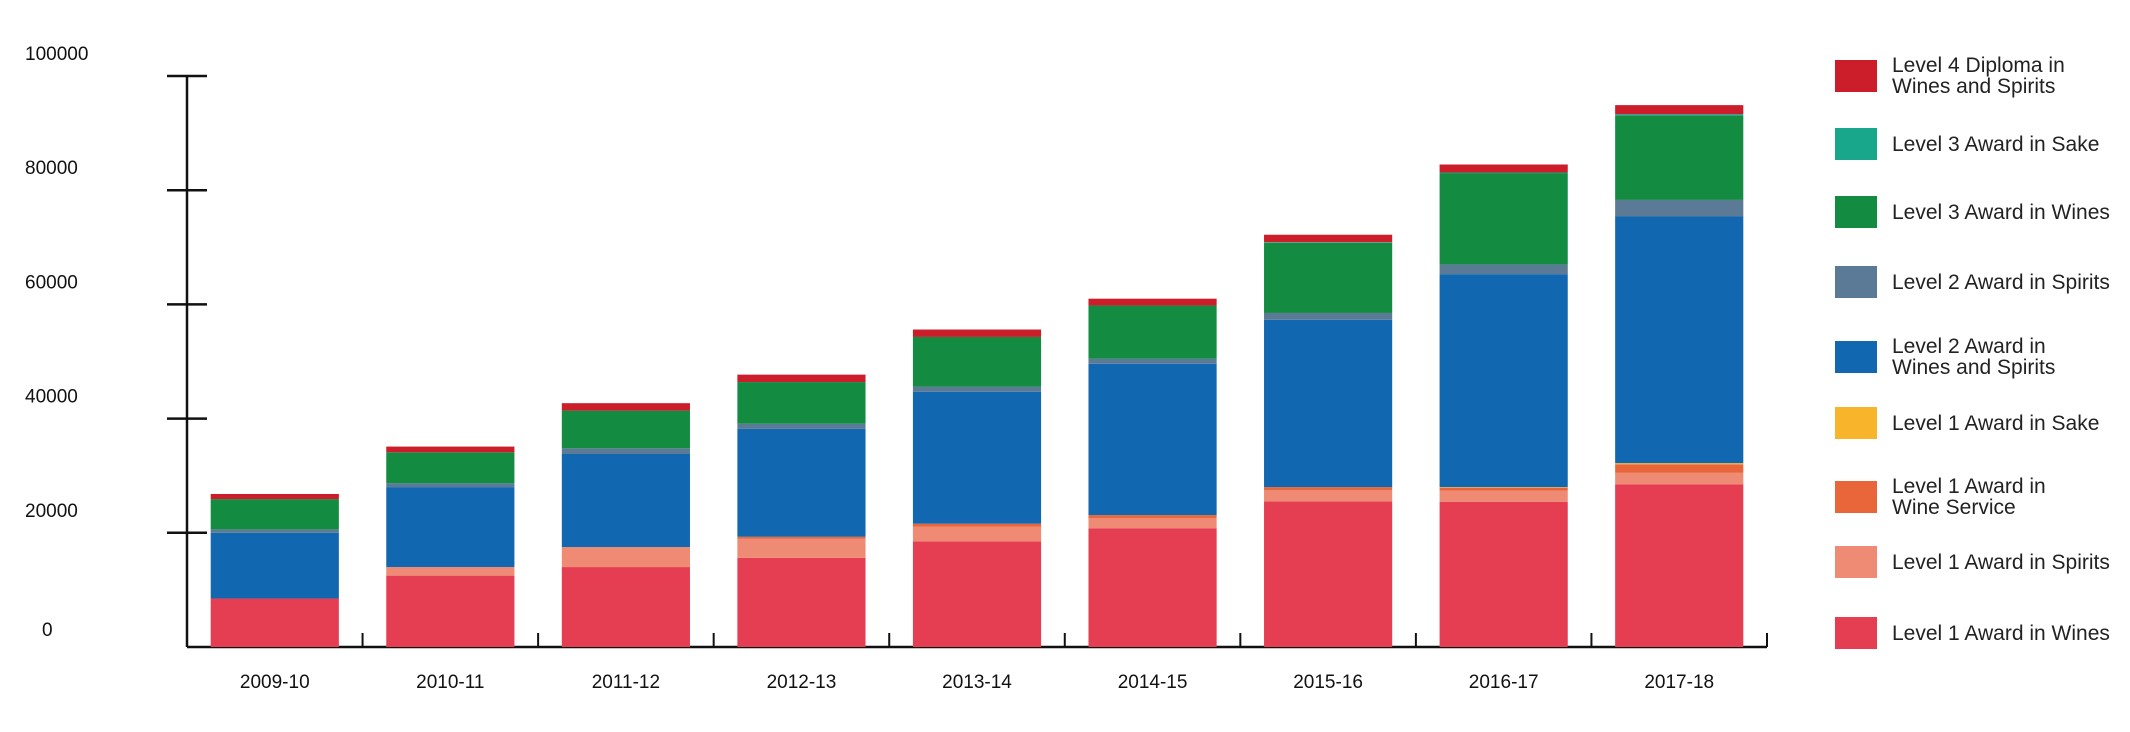 Image resolution: width=2130 pixels, height=732 pixels. I want to click on legend-label-line: Level 3 Award in Wines, so click(2001, 212).